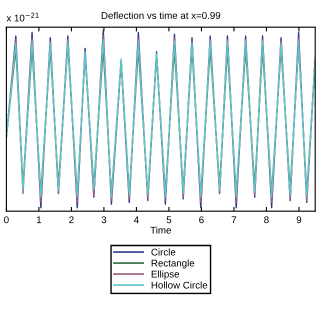  I want to click on x-tick-label: 1, so click(39, 220).